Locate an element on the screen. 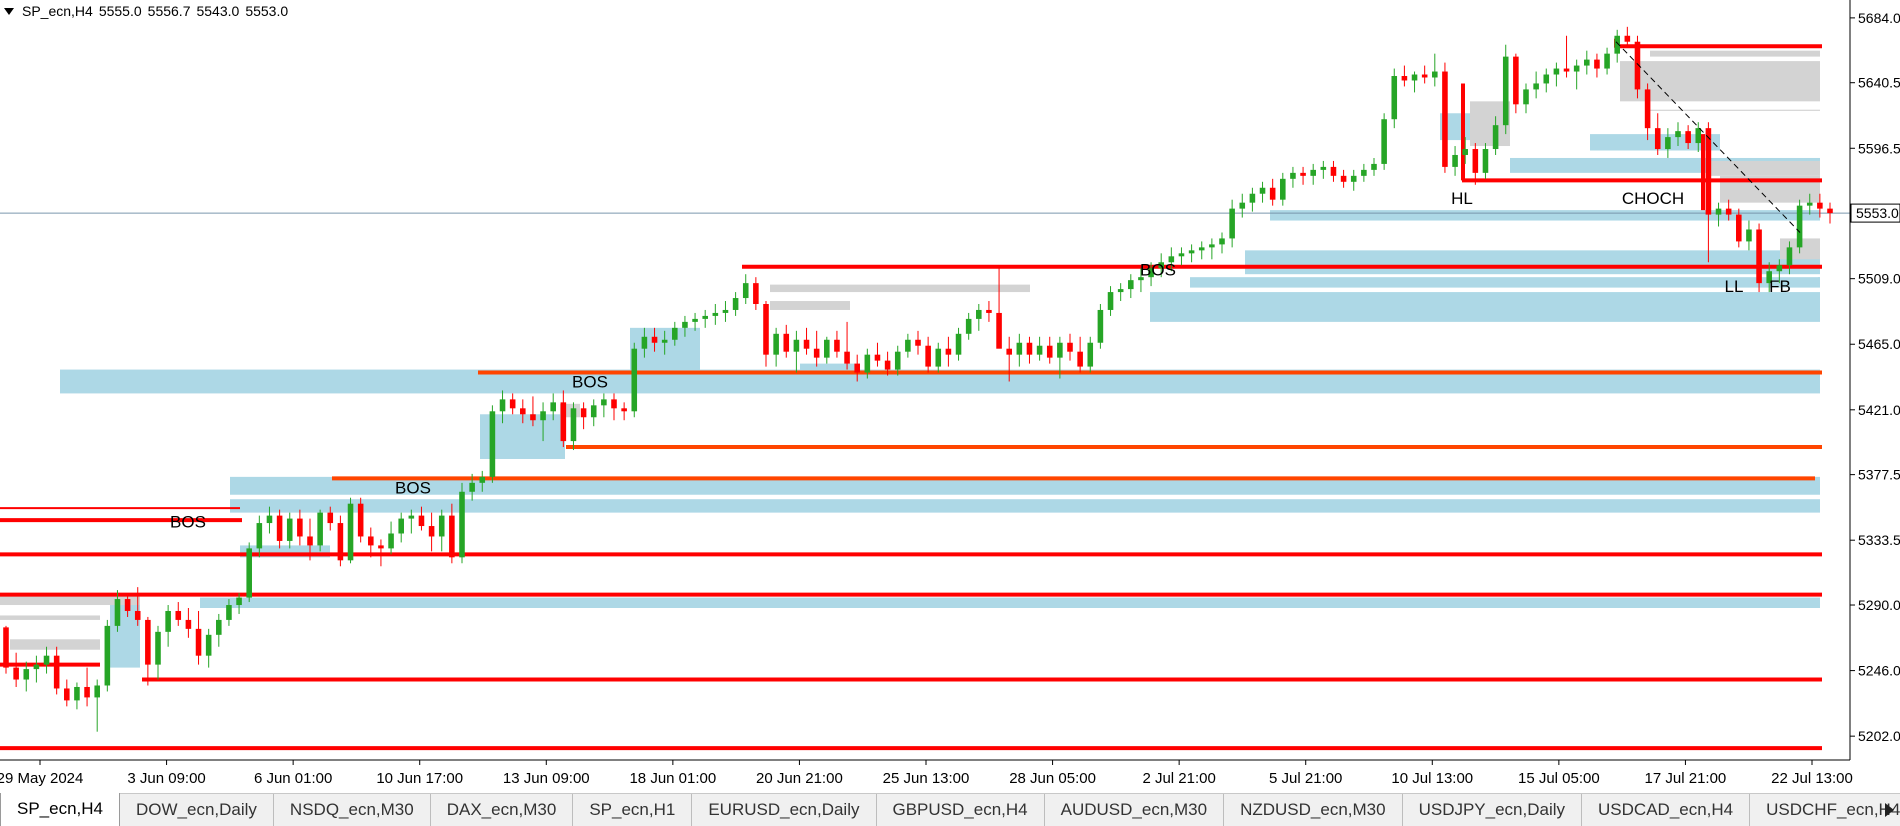 This screenshot has height=826, width=1900. tab-nsdq-ecn-m30: NSDQ_ecn,M30 is located at coordinates (352, 810).